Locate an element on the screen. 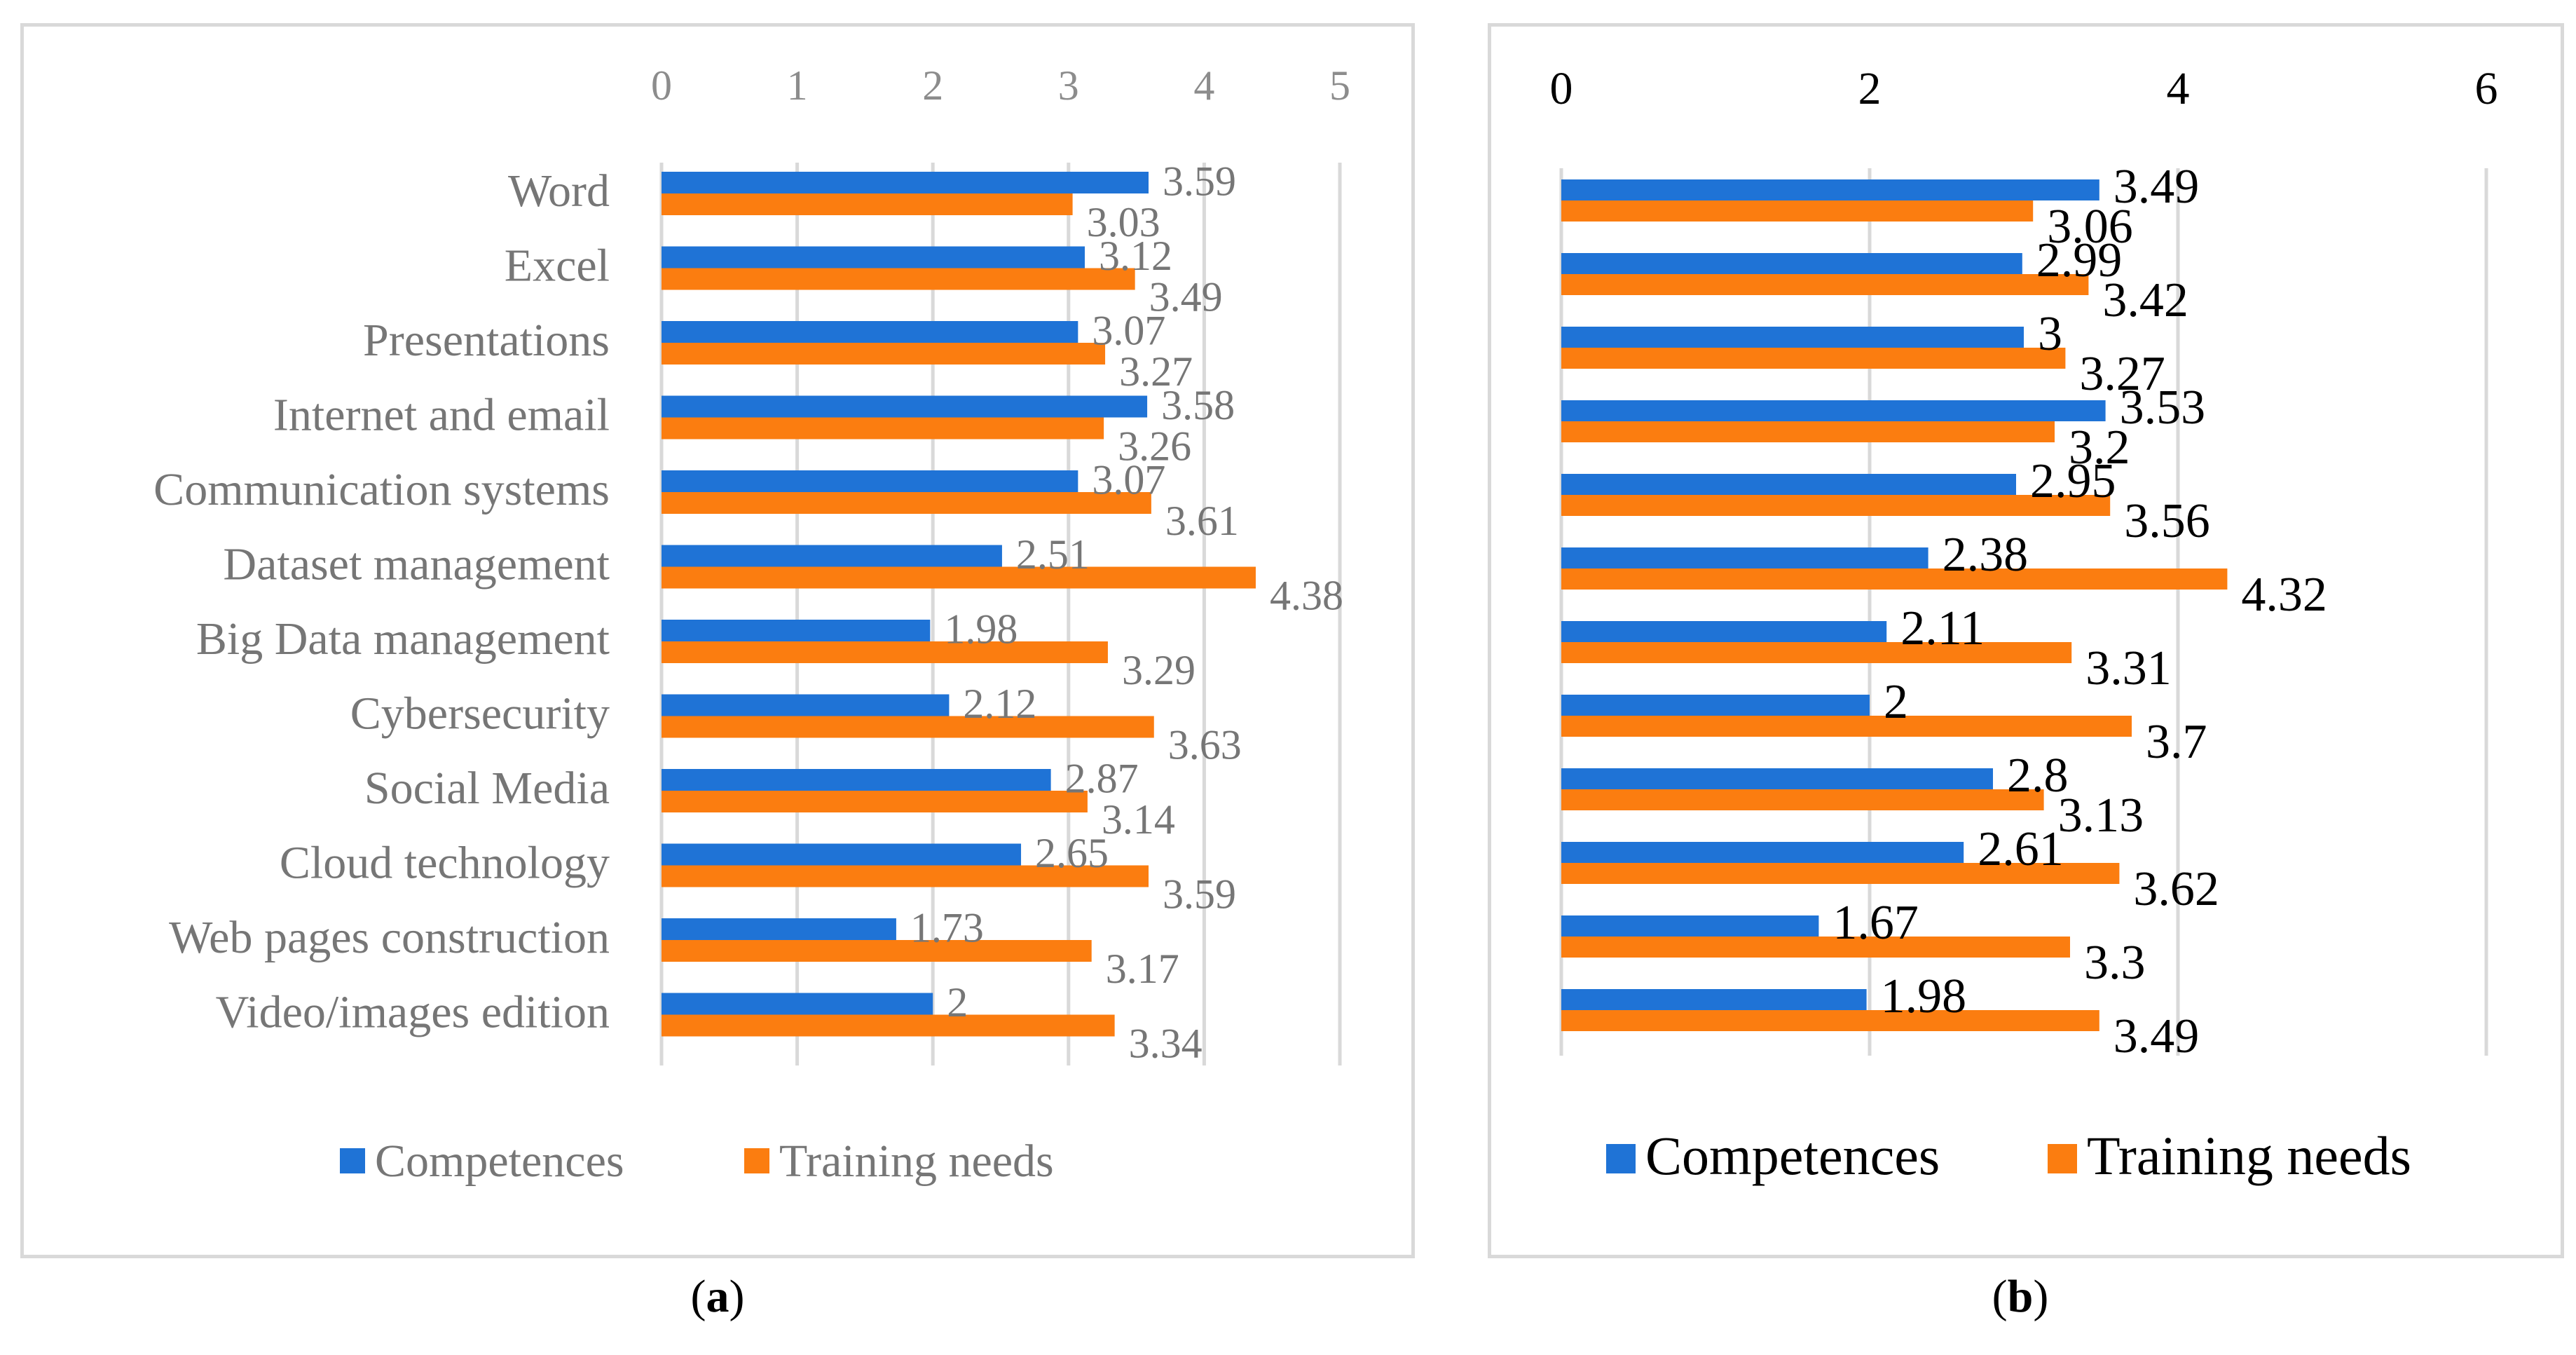 The image size is (2576, 1355). value-label-training-a-7: 3.63 is located at coordinates (1205, 745).